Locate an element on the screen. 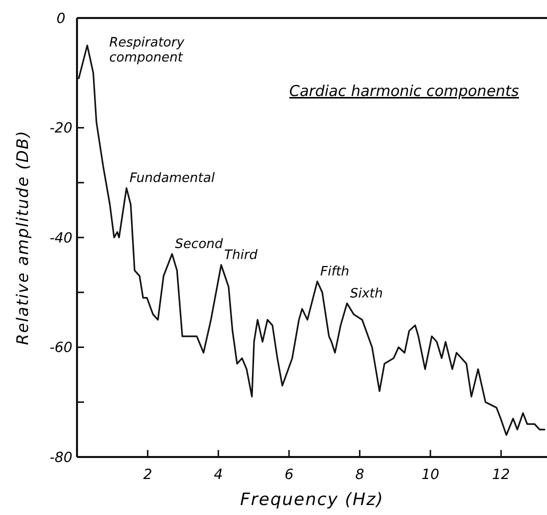  x-tick-label: 4 is located at coordinates (218, 475).